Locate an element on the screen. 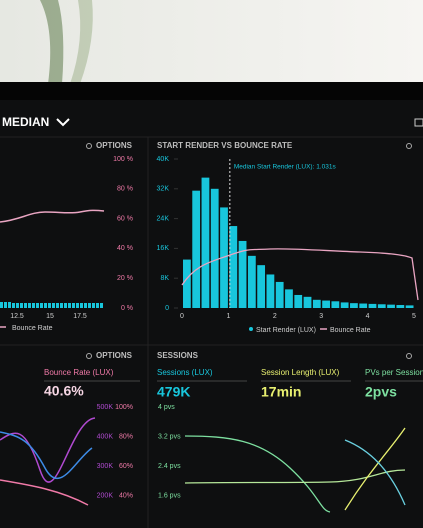 The width and height of the screenshot is (423, 528). median-label: Median Start Render (LUX): 1.031s is located at coordinates (285, 167).